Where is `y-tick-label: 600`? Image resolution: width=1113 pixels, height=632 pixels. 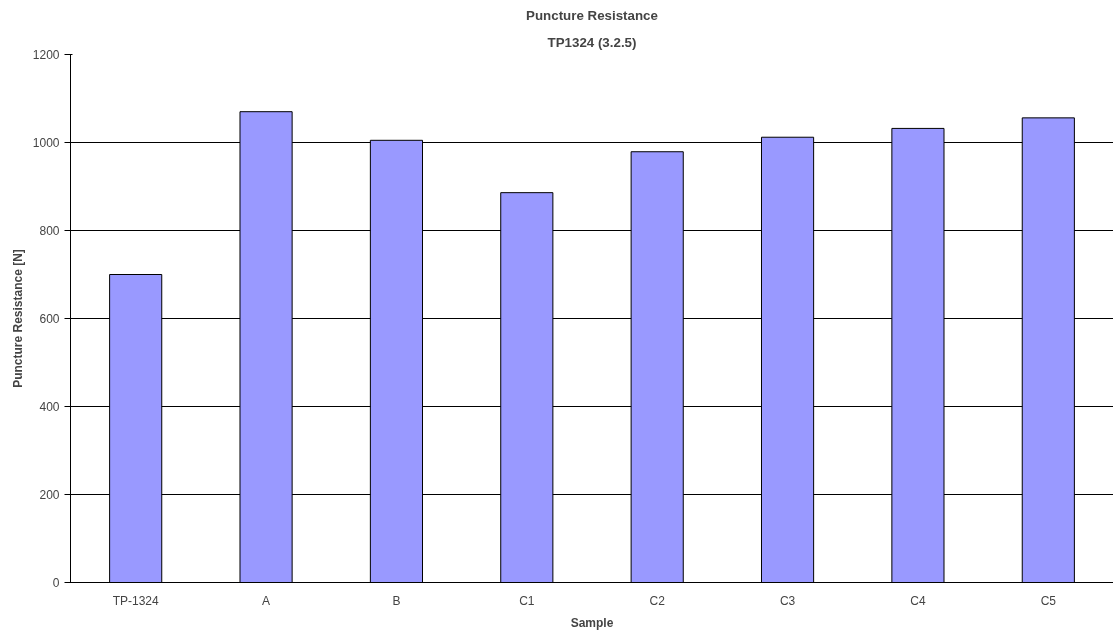 y-tick-label: 600 is located at coordinates (49, 319).